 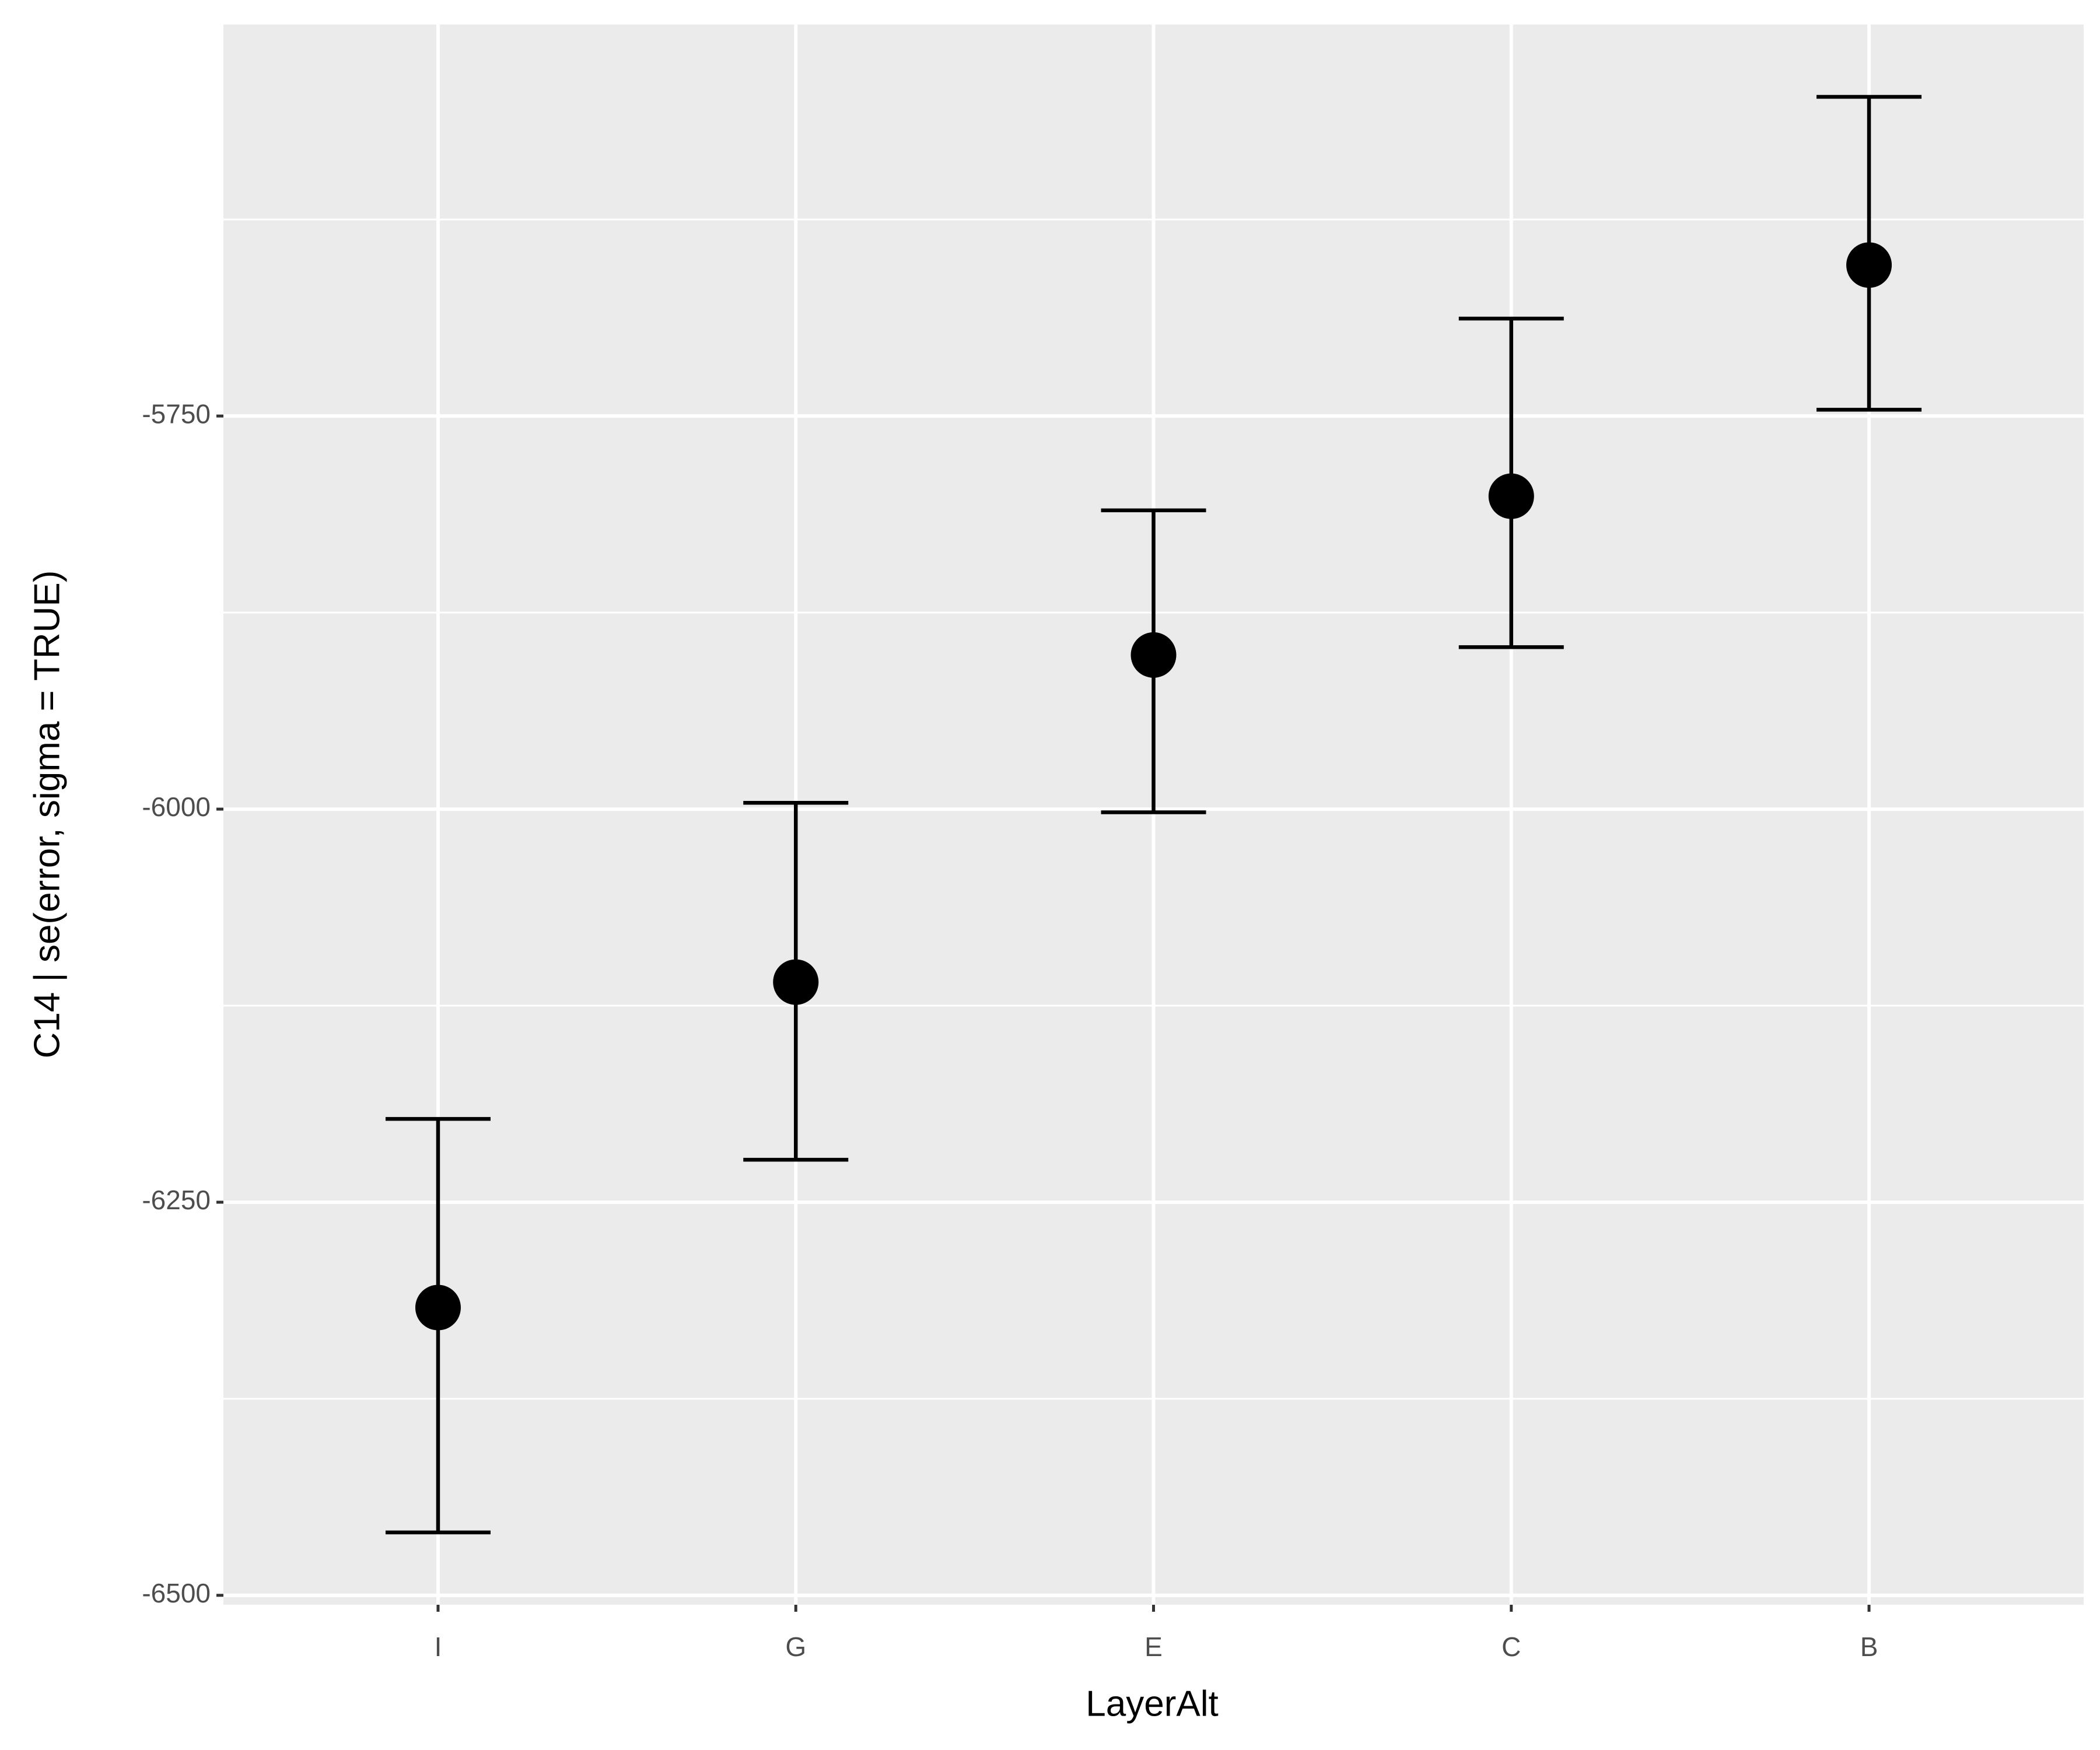 I want to click on y-tick-label: -6500, so click(x=176, y=1593).